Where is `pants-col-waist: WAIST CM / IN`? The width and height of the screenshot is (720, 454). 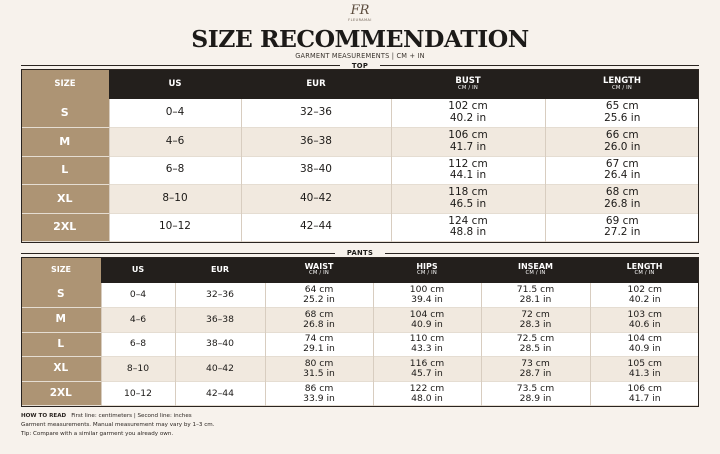
pants-col-waist: WAIST CM / IN is located at coordinates (319, 270).